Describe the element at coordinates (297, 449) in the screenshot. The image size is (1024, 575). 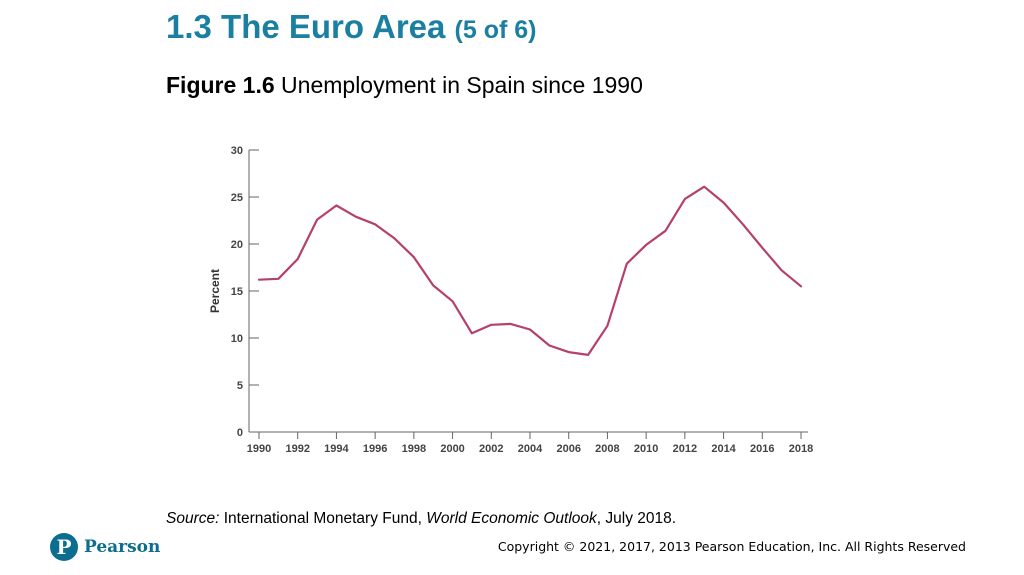
I see `x-tick-label: 1992` at that location.